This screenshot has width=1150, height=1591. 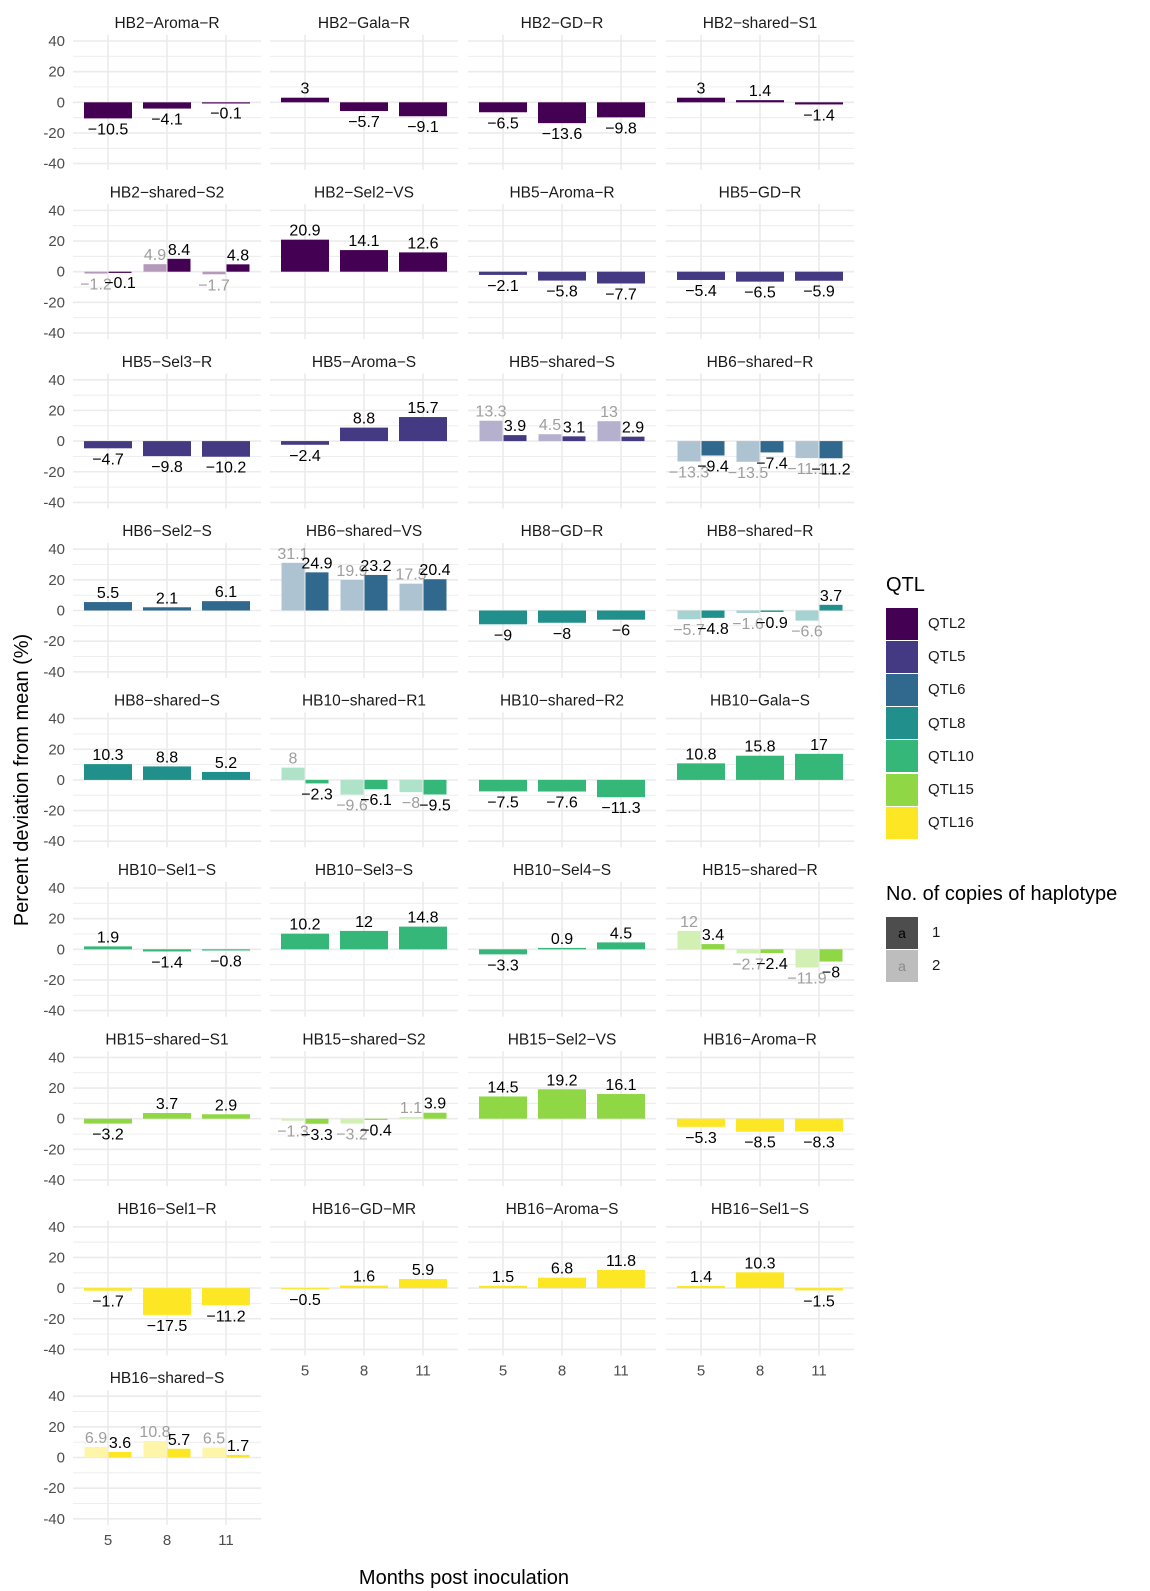 I want to click on panel-title: HB2−shared−S2, so click(x=167, y=192).